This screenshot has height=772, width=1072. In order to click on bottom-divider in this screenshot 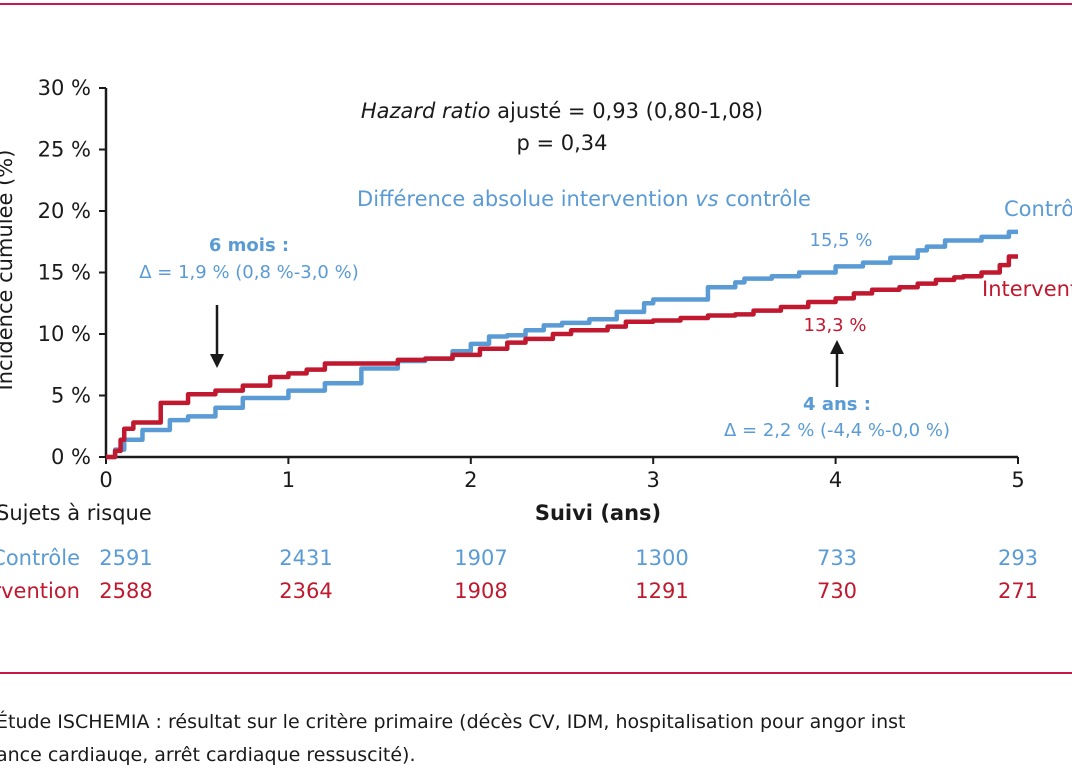, I will do `click(536, 673)`.